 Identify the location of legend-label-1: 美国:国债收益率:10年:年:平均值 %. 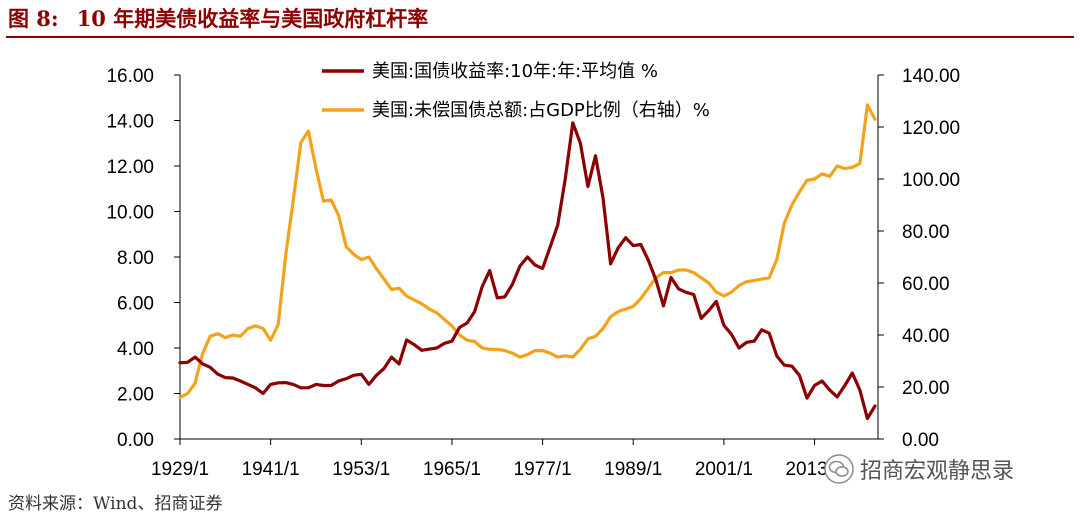
(515, 71).